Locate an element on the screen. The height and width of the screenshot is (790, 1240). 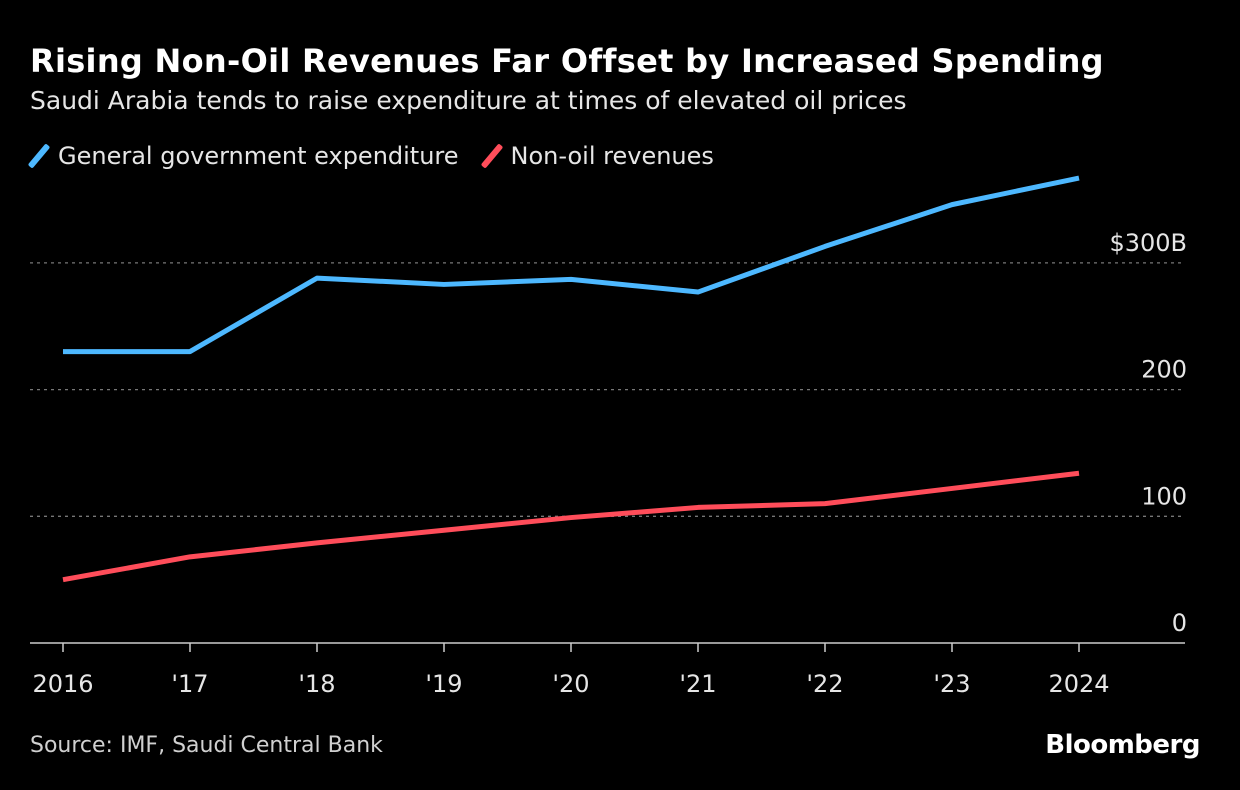
x-tick-label: '17 is located at coordinates (189, 684).